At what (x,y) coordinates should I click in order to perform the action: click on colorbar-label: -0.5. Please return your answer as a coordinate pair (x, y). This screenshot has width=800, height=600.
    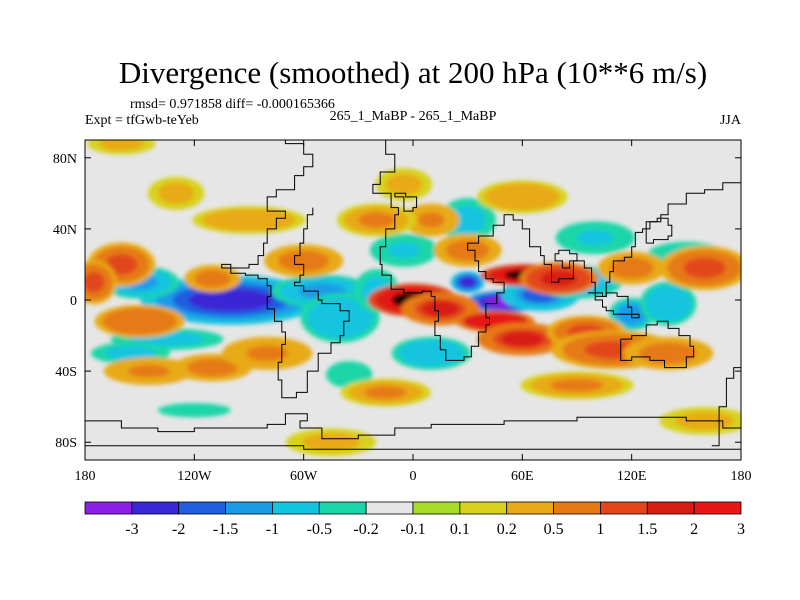
    Looking at the image, I should click on (319, 529).